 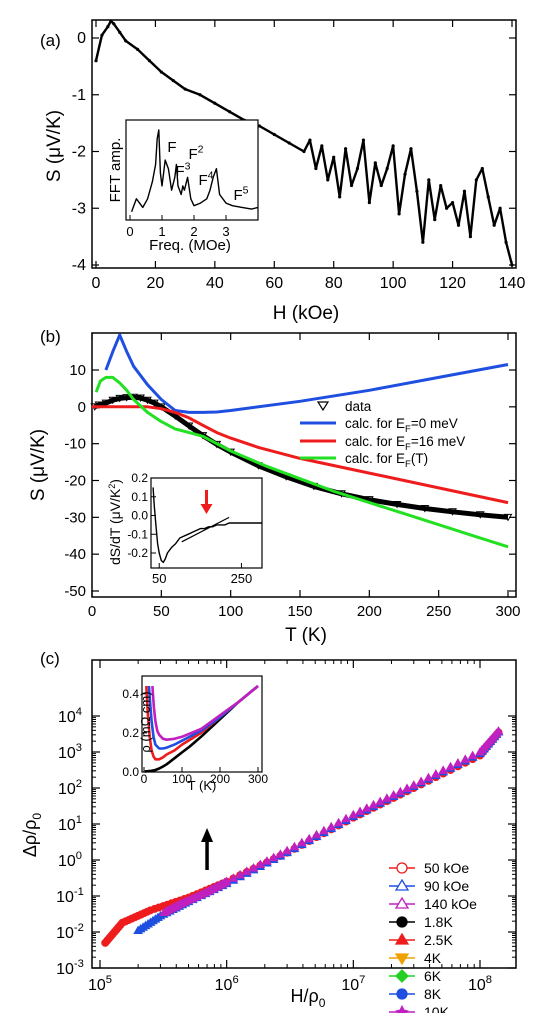 What do you see at coordinates (137, 553) in the screenshot?
I see `panel-b-inset-ytick-label: -0.2` at bounding box center [137, 553].